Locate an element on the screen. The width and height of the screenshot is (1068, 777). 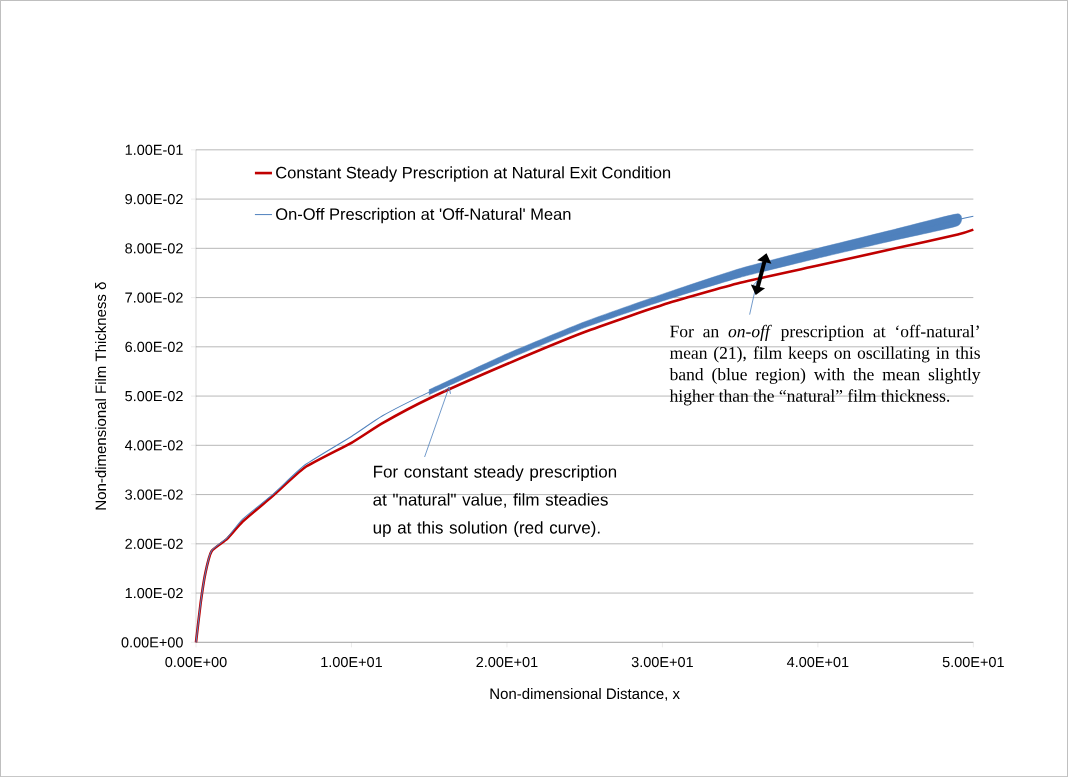
y-tick-label: 5.00E-02 is located at coordinates (154, 396).